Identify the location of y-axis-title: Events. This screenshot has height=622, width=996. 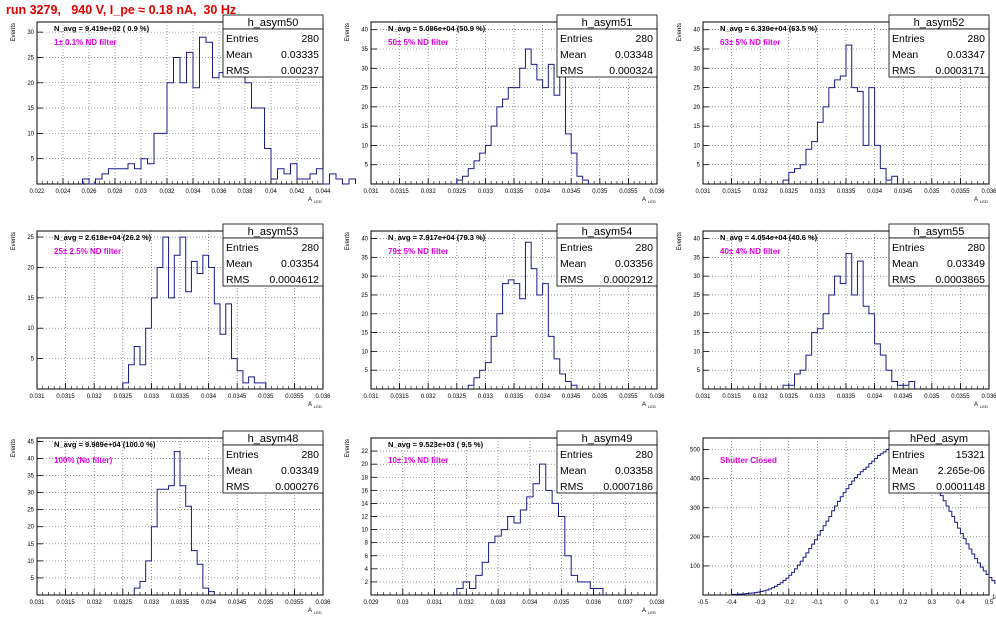
(348, 448).